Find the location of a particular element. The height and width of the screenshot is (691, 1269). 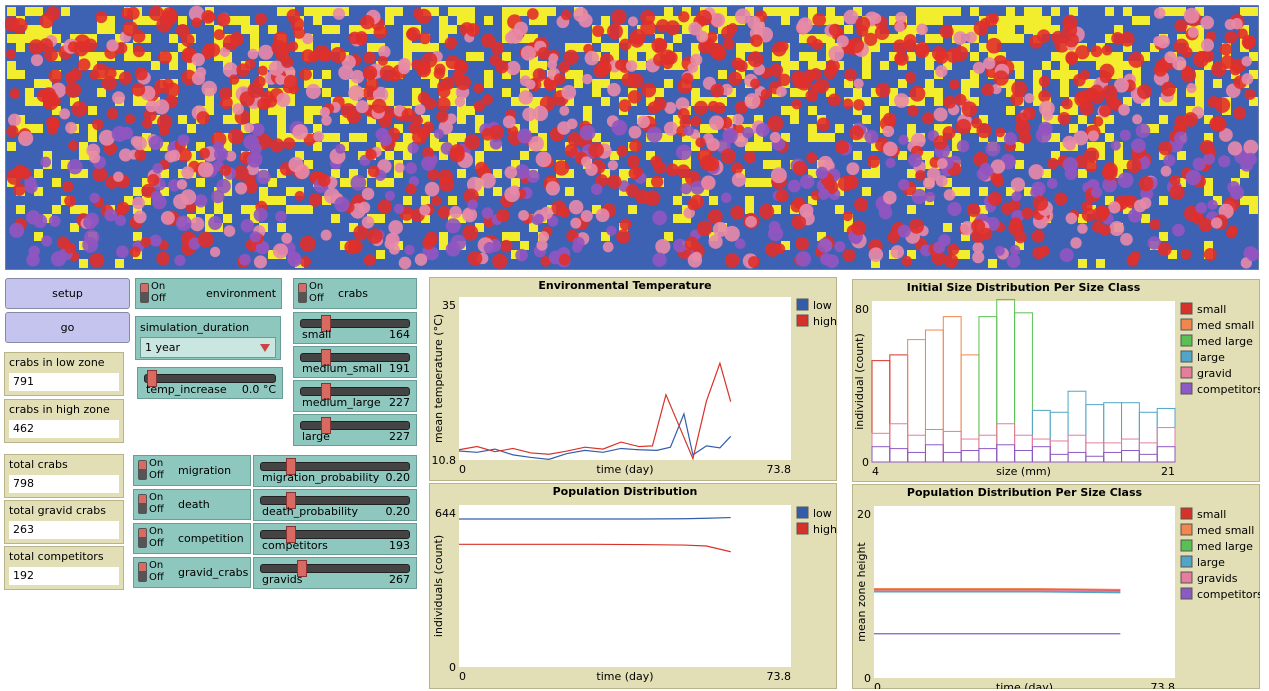

switch: On Off crabs is located at coordinates (355, 293).